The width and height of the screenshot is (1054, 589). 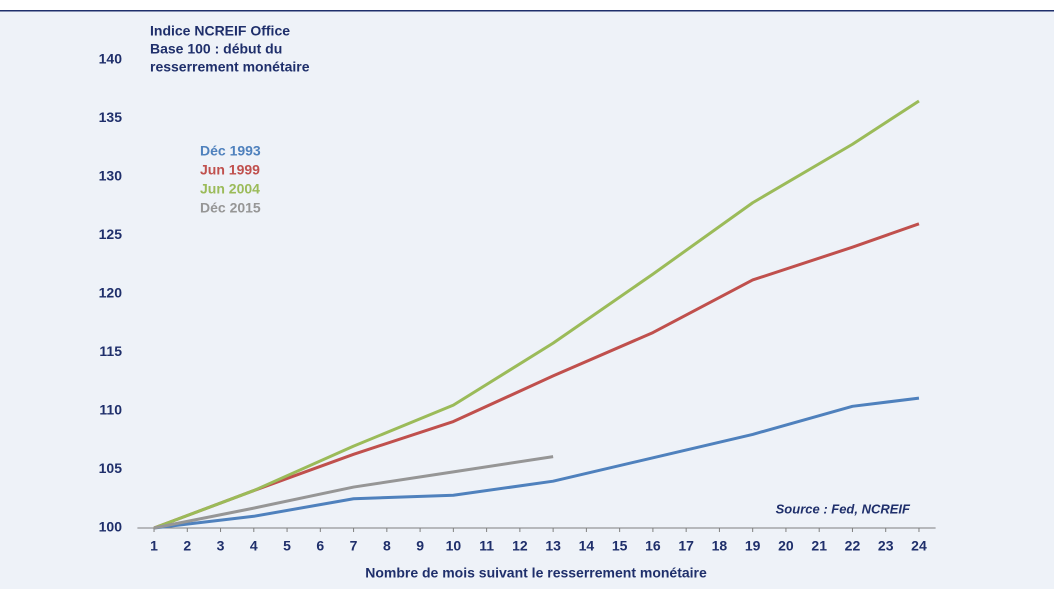 What do you see at coordinates (230, 189) in the screenshot?
I see `legend-entry: Jun 2004` at bounding box center [230, 189].